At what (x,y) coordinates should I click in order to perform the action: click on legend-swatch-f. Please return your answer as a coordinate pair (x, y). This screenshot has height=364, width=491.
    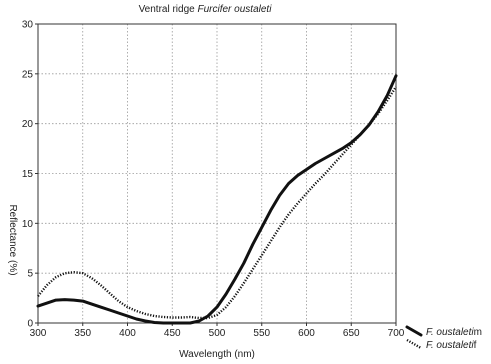
    Looking at the image, I should click on (414, 344).